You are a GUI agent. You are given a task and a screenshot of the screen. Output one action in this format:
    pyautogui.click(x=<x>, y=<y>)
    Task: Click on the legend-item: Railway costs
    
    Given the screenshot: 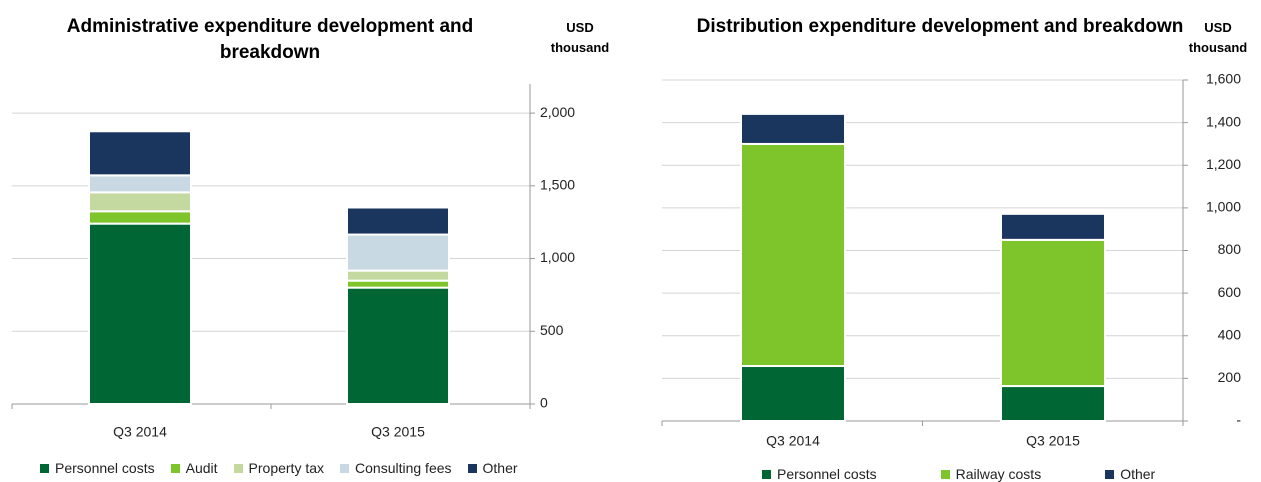 What is the action you would take?
    pyautogui.click(x=991, y=474)
    